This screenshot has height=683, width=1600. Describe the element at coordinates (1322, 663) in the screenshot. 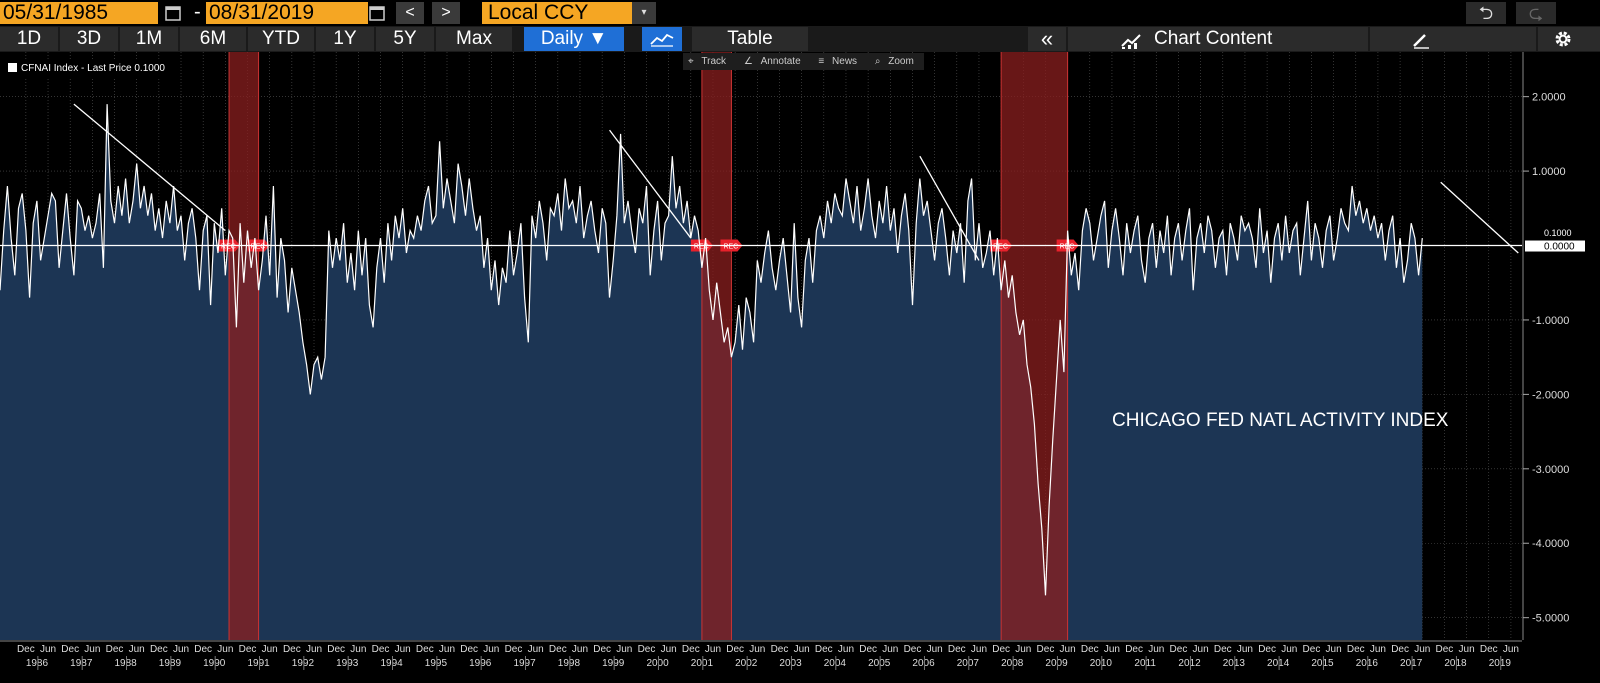

I see `x-year-label: 2015` at that location.